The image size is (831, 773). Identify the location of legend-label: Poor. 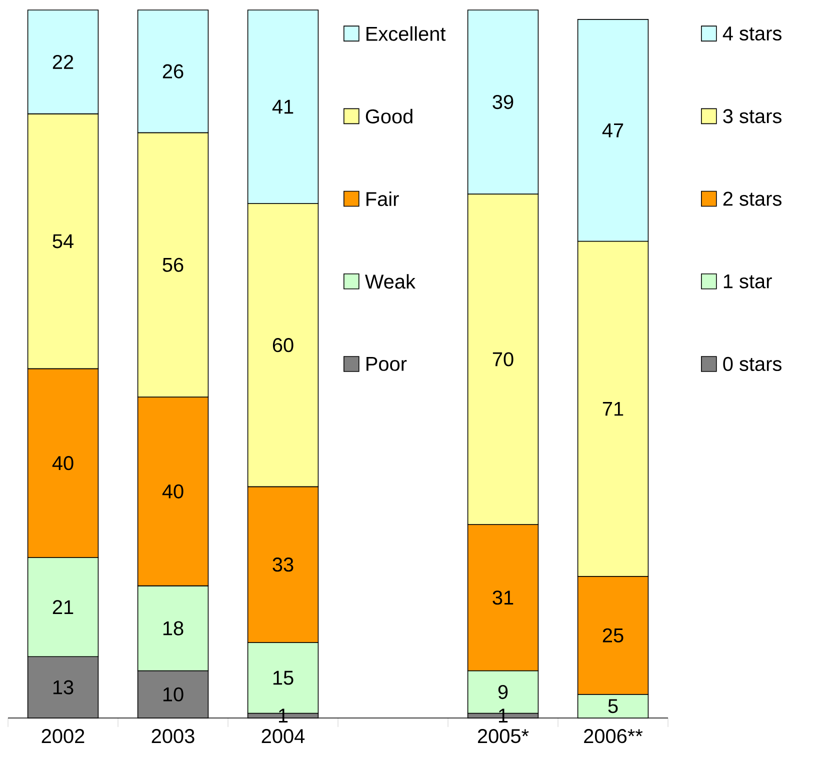
(386, 364).